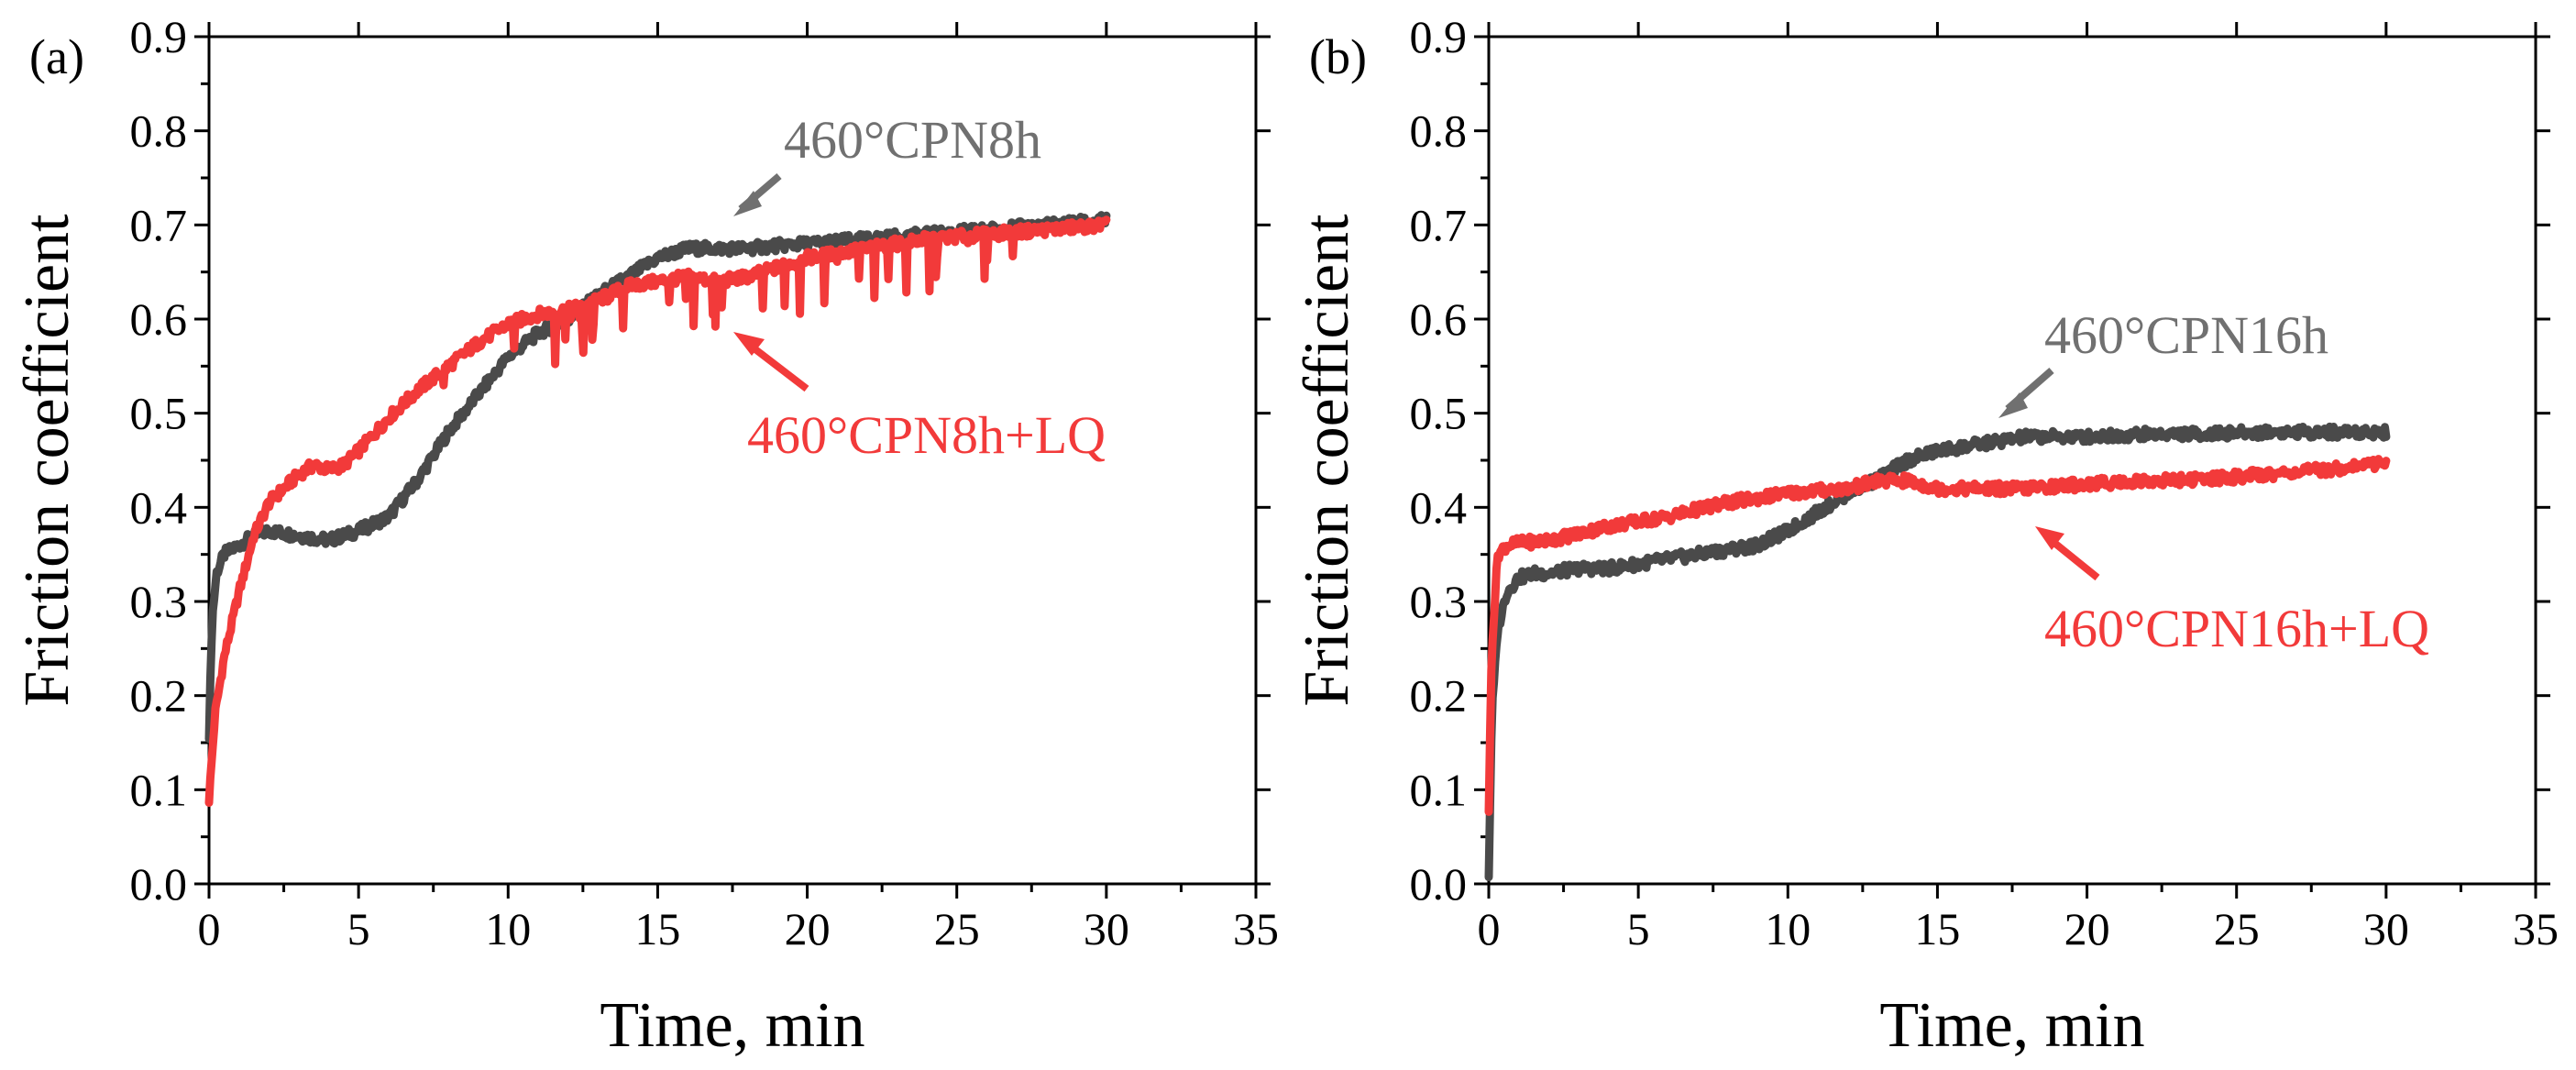  Describe the element at coordinates (1256, 928) in the screenshot. I see `x-tick-label-a: 35` at that location.